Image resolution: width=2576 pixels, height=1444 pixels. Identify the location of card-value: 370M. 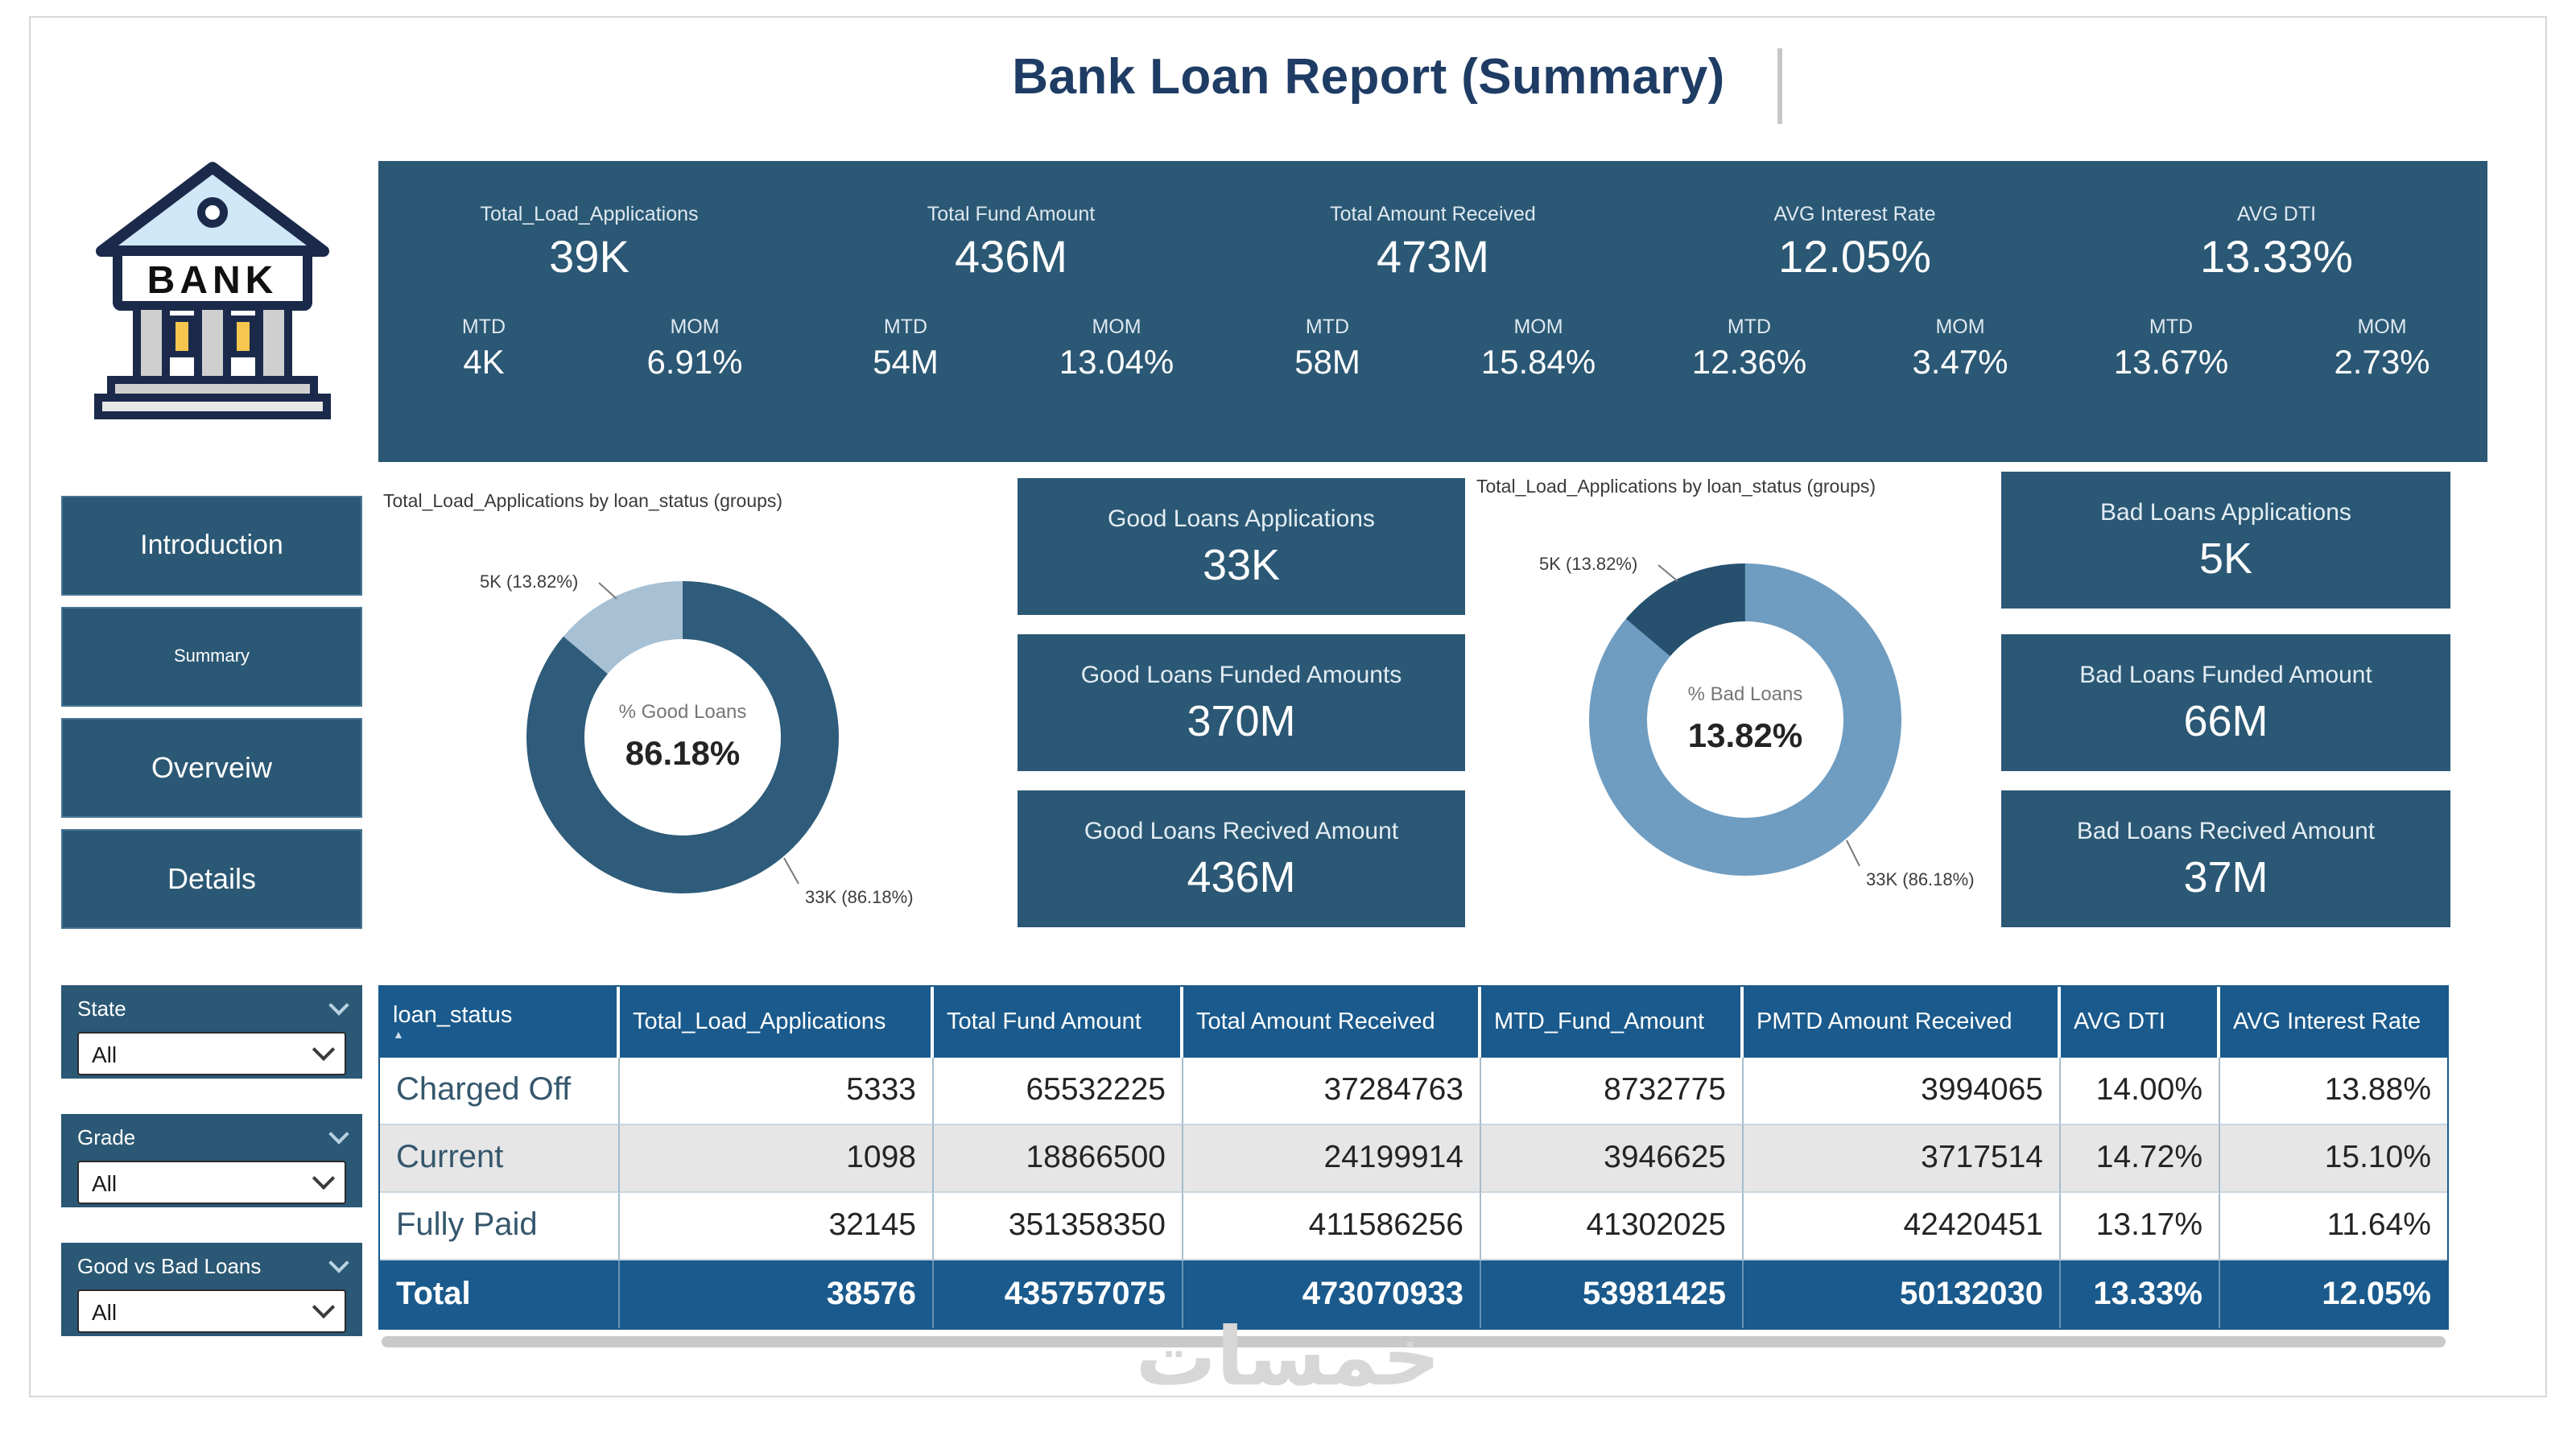
(1241, 721).